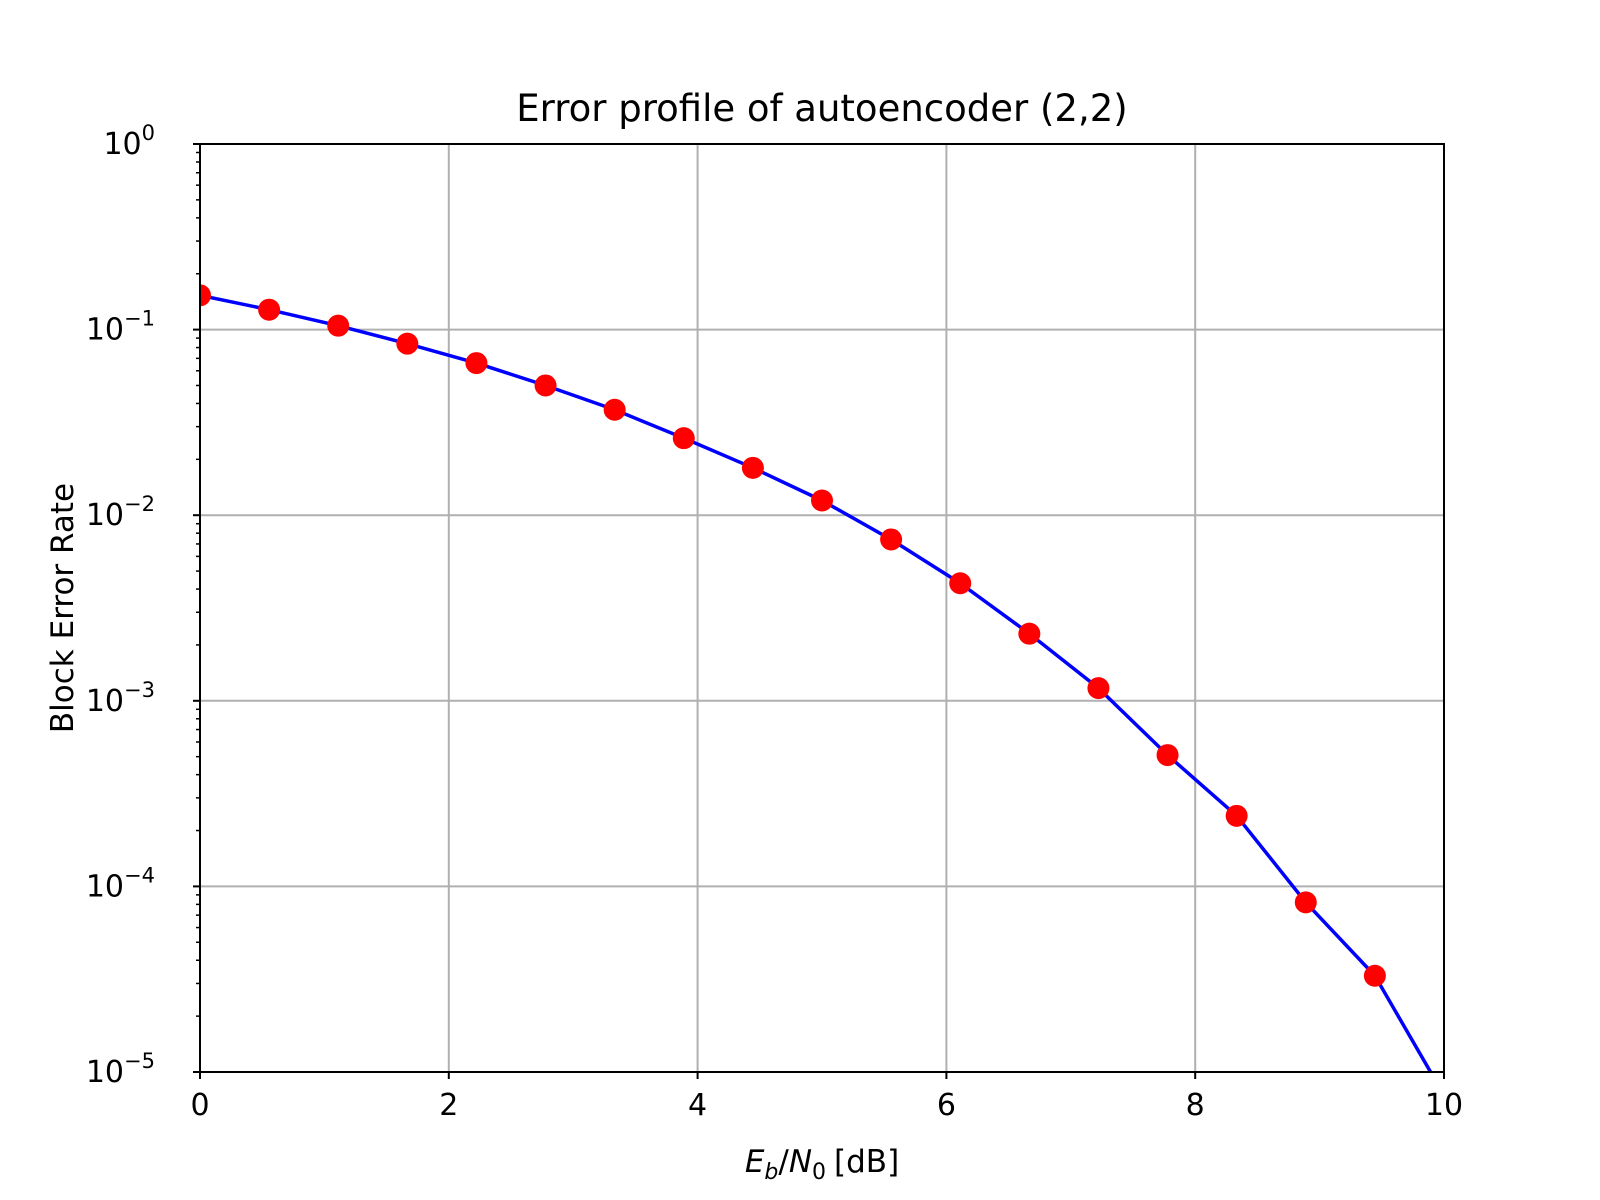 This screenshot has width=1600, height=1200. What do you see at coordinates (821, 108) in the screenshot?
I see `chart-title: Error profile of autoencoder (2,2)` at bounding box center [821, 108].